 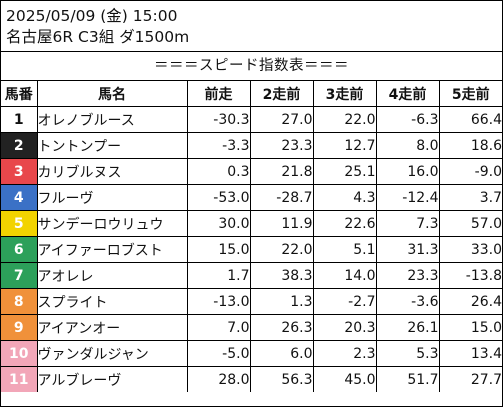 What do you see at coordinates (281, 197) in the screenshot?
I see `speed-index-cell: -28.7` at bounding box center [281, 197].